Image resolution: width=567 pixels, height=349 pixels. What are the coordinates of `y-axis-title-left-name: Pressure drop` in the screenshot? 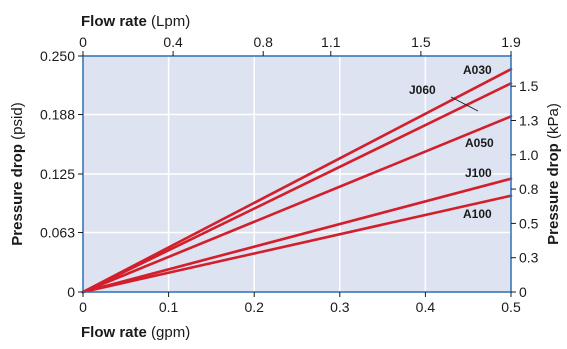 It's located at (17, 195).